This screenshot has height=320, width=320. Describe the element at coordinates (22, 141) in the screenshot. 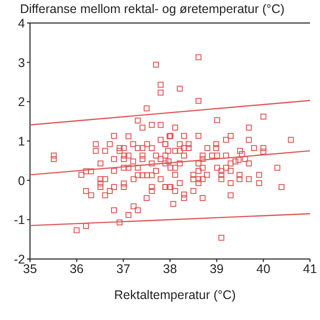

I see `y-tick-label: 1` at that location.